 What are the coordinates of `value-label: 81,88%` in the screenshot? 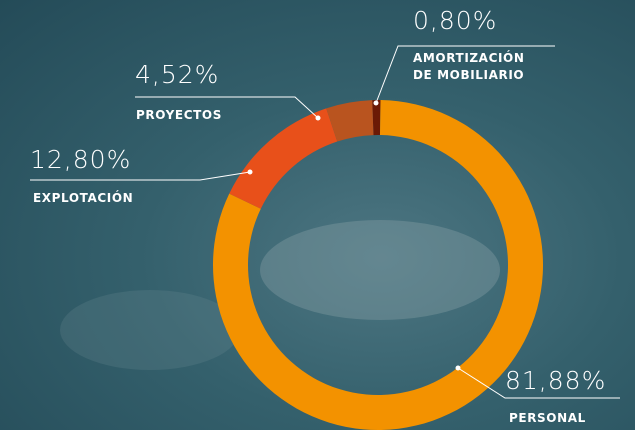 It's located at (556, 380).